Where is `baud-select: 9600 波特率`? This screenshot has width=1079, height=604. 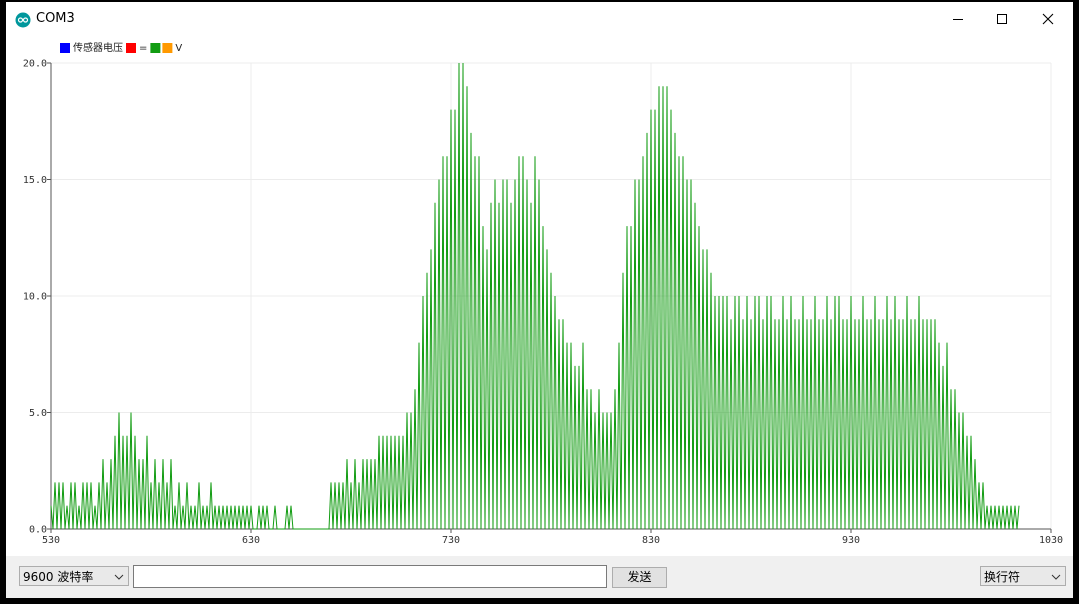
baud-select: 9600 波特率 is located at coordinates (74, 576).